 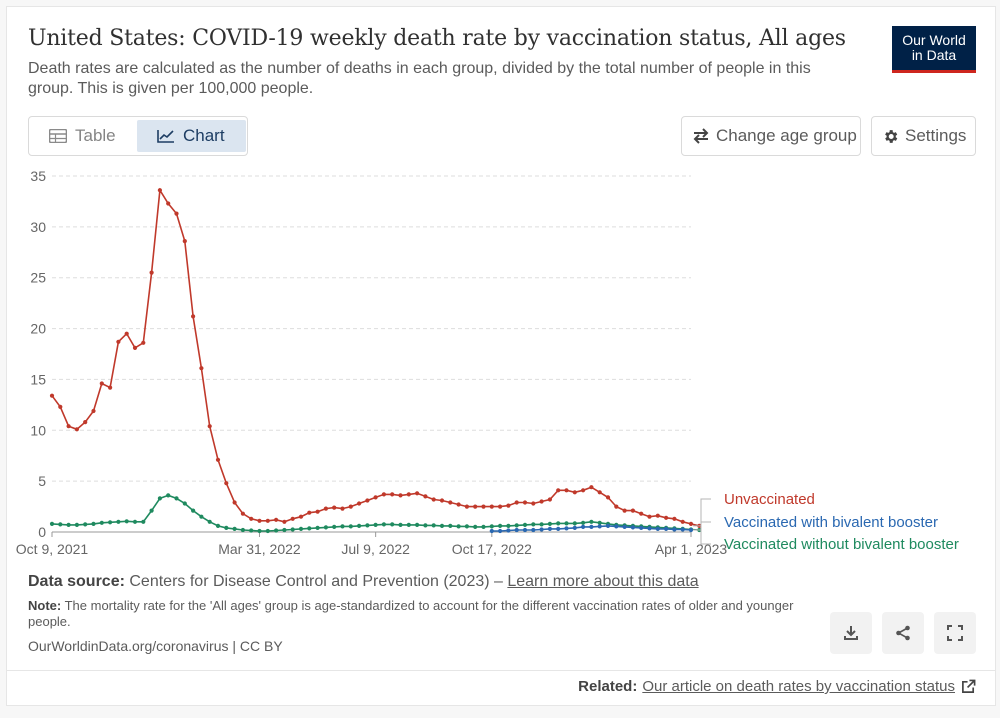 I want to click on tab-chart: Chart, so click(x=191, y=136).